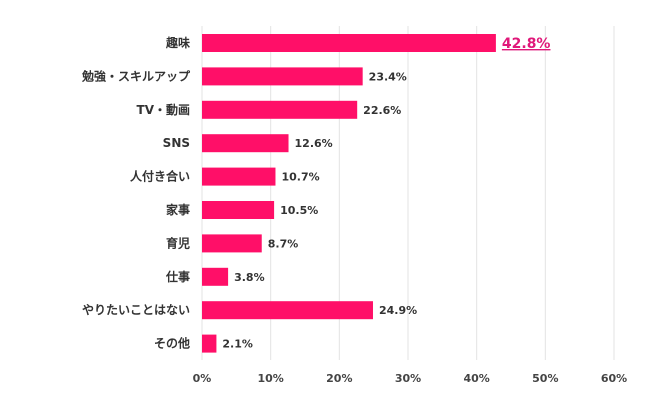  Describe the element at coordinates (339, 378) in the screenshot. I see `x-tick-label: 20%` at that location.